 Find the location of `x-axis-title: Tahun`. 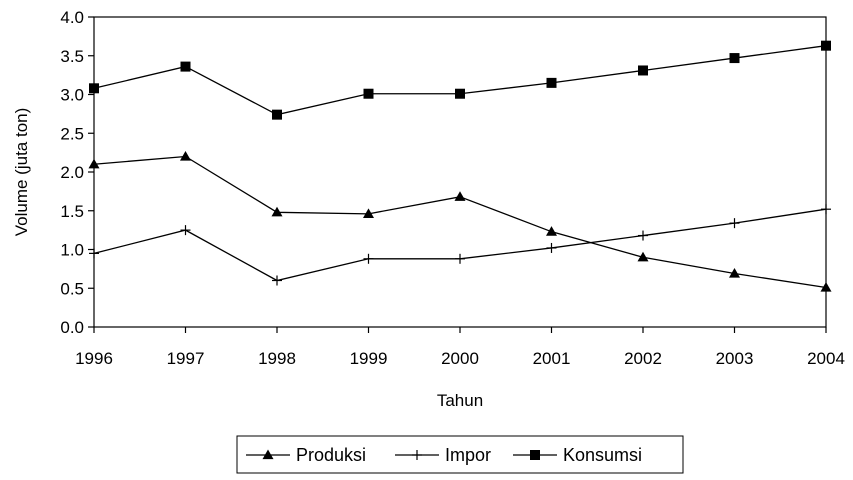

x-axis-title: Tahun is located at coordinates (460, 400).